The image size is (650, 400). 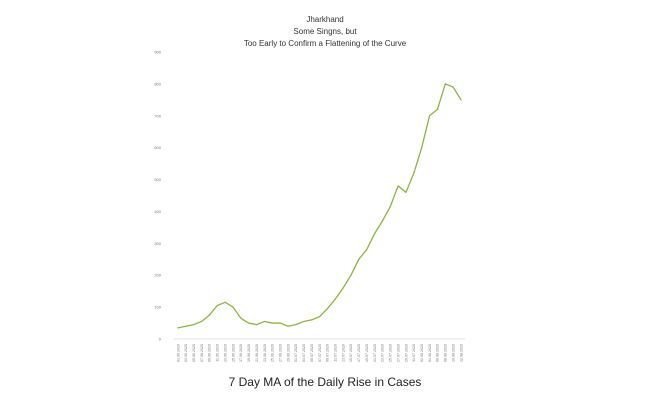 I want to click on x-tick-label: 10.08.2020, so click(x=453, y=353).